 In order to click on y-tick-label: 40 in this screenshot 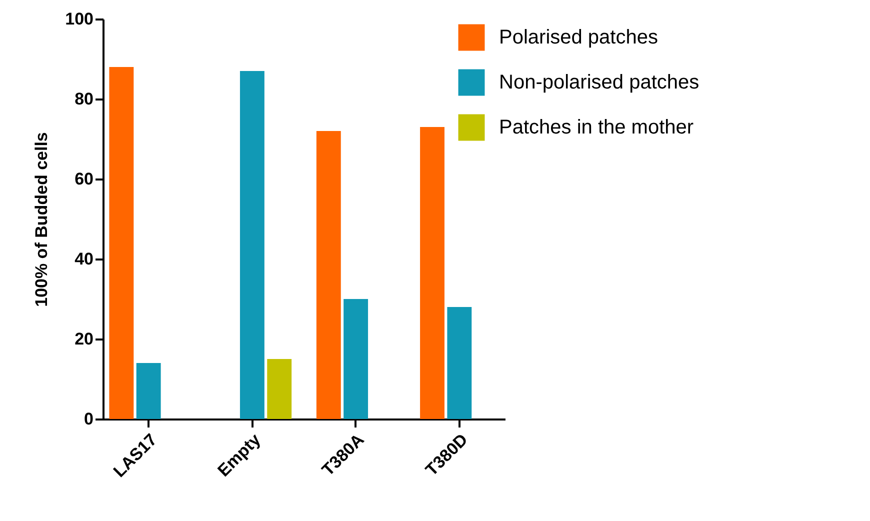, I will do `click(84, 259)`.